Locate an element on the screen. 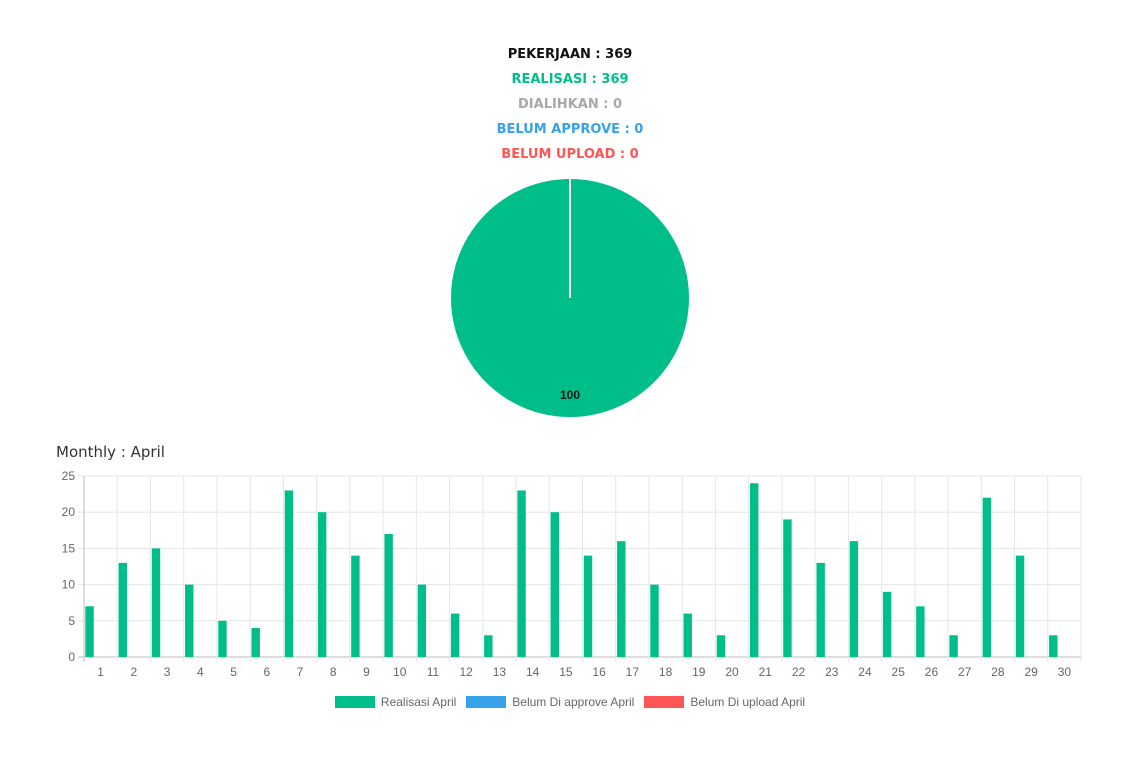 The height and width of the screenshot is (764, 1140). legend-item: Belum Di upload April is located at coordinates (724, 702).